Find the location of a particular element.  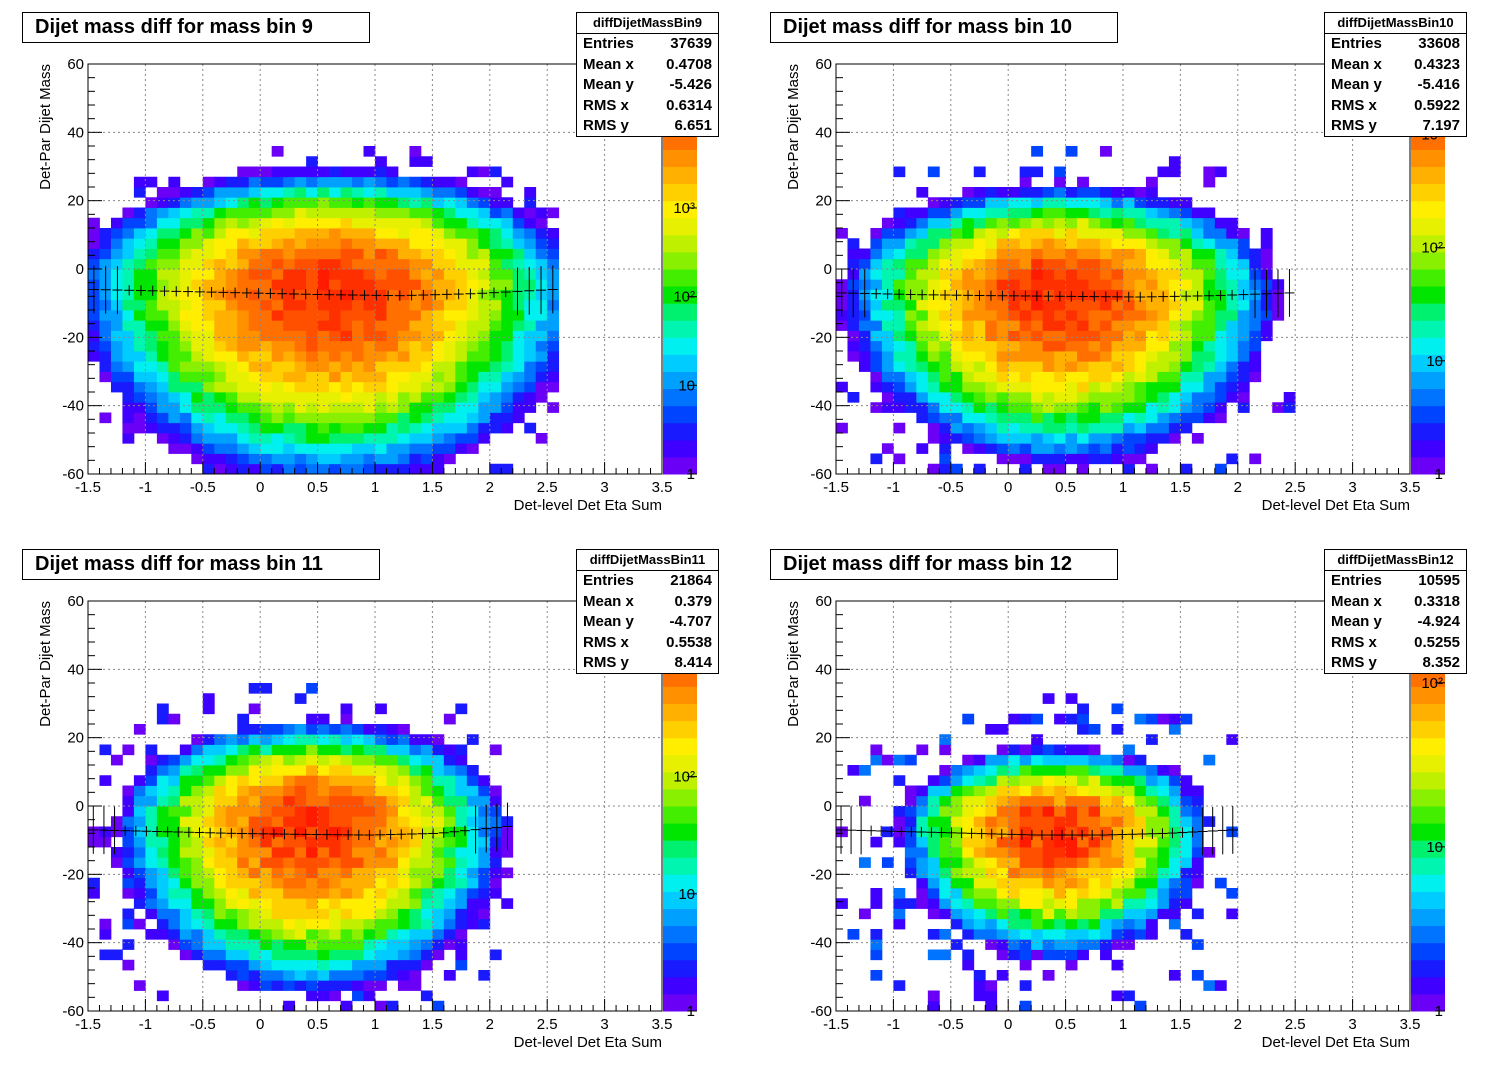

stats-row: RMS x 0.5922 is located at coordinates (1395, 106).